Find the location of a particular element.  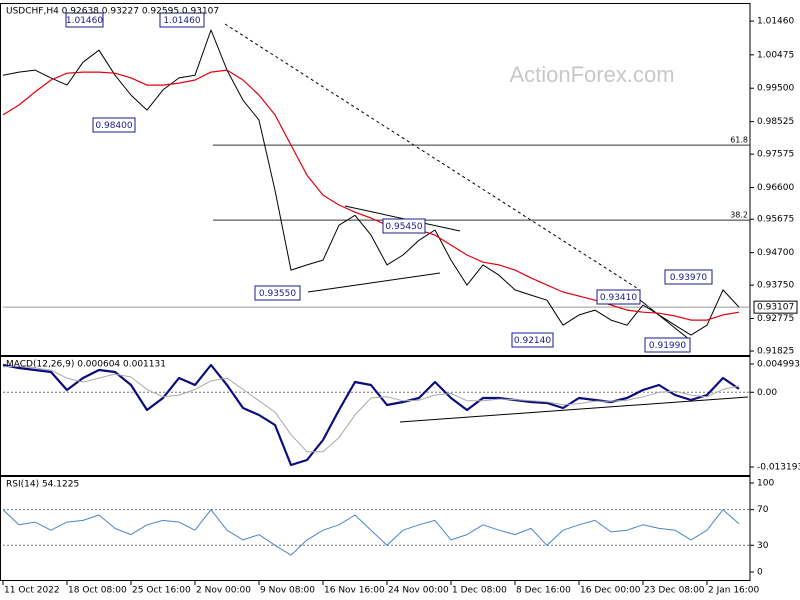

y-tick-label: 1.00475 is located at coordinates (775, 55).